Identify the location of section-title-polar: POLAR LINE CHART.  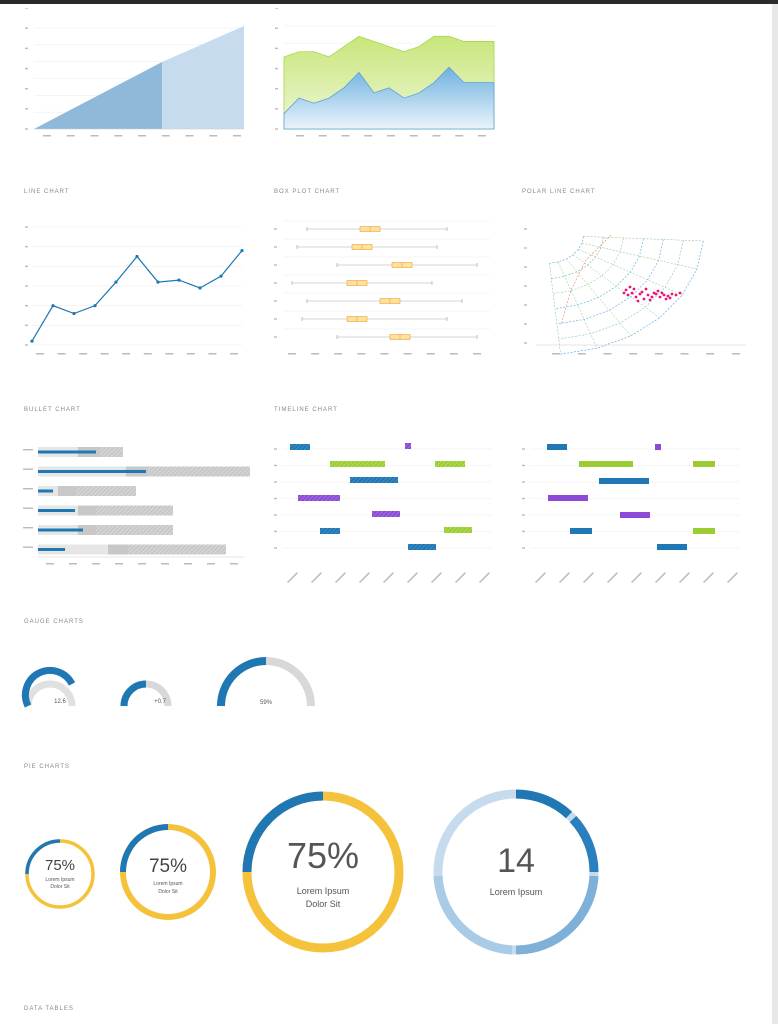
(559, 192).